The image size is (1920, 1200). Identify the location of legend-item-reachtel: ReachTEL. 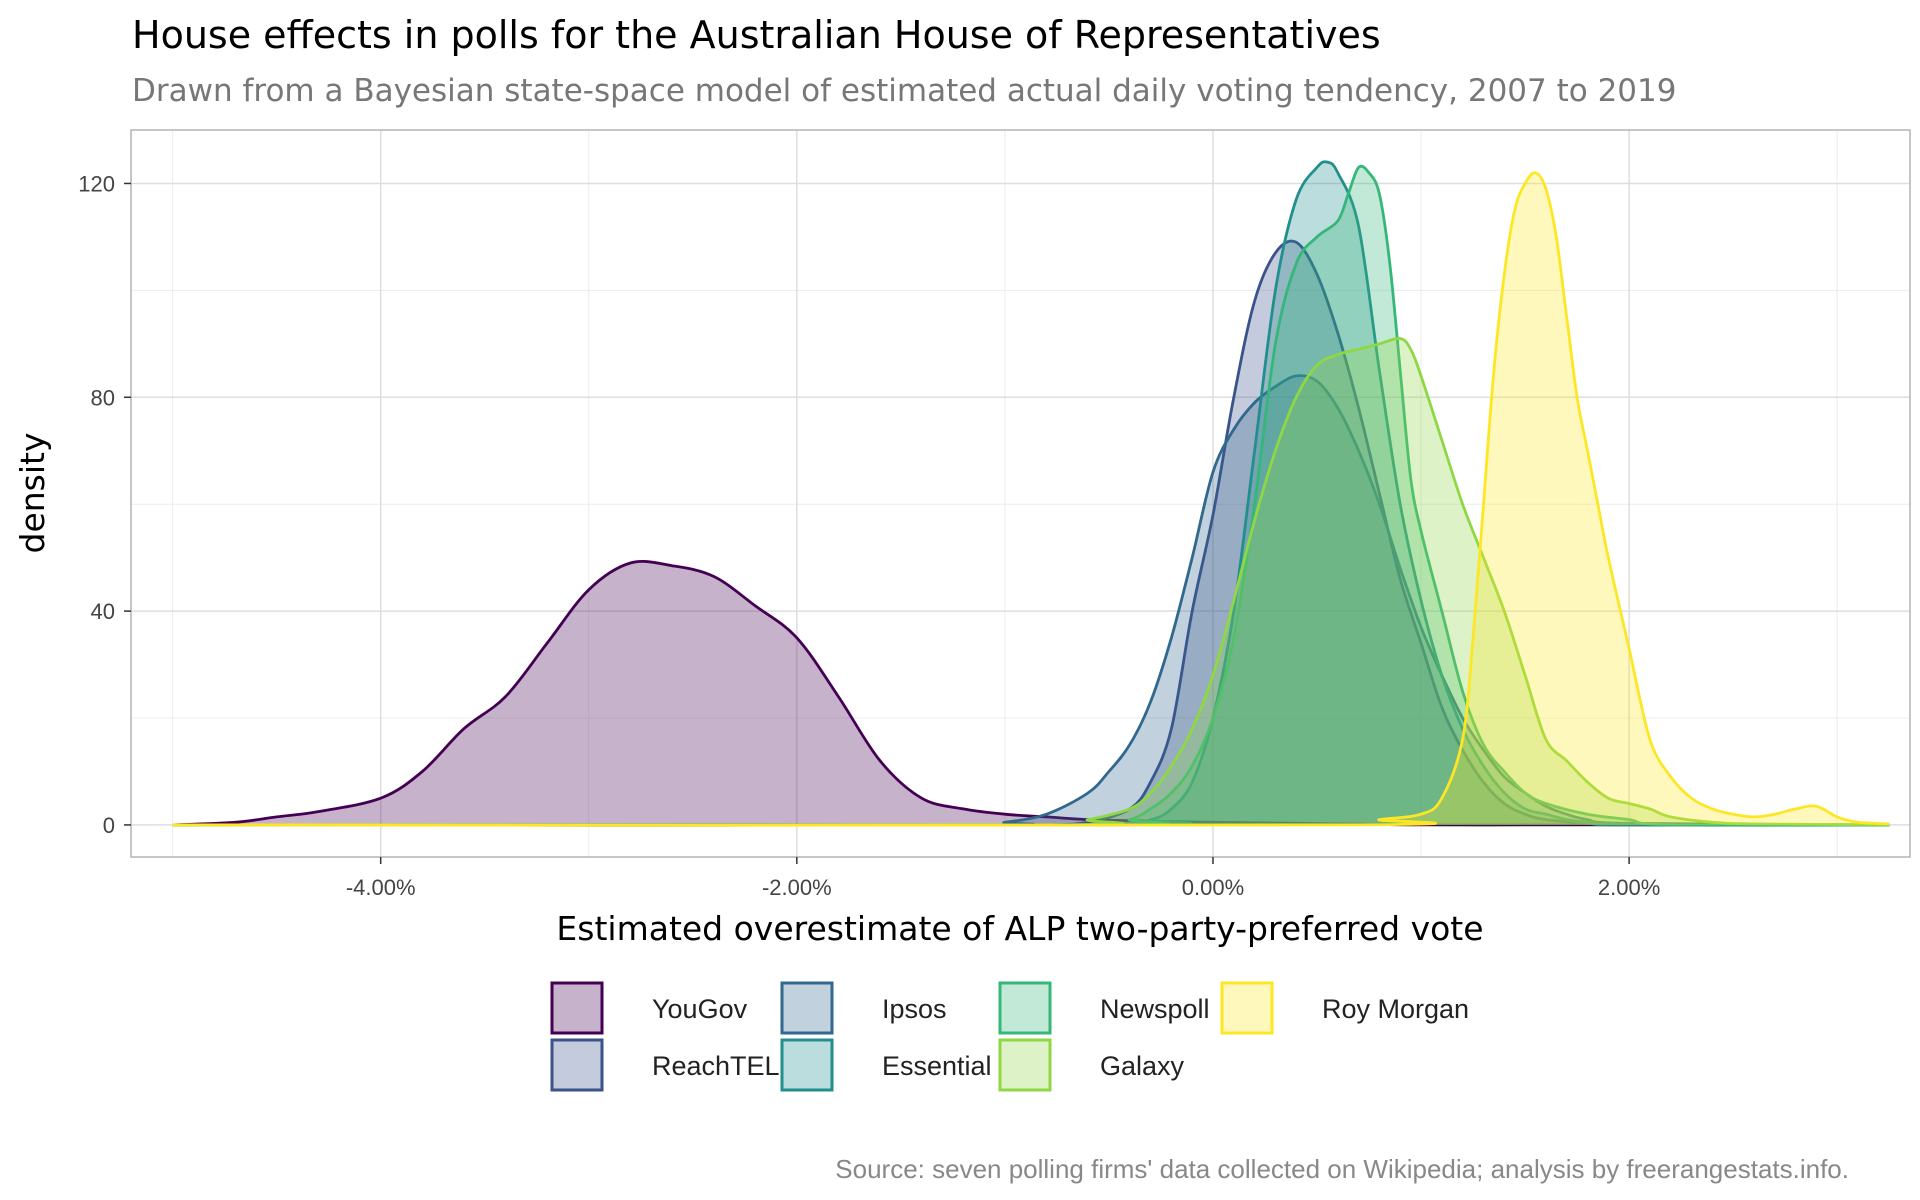
(665, 1065).